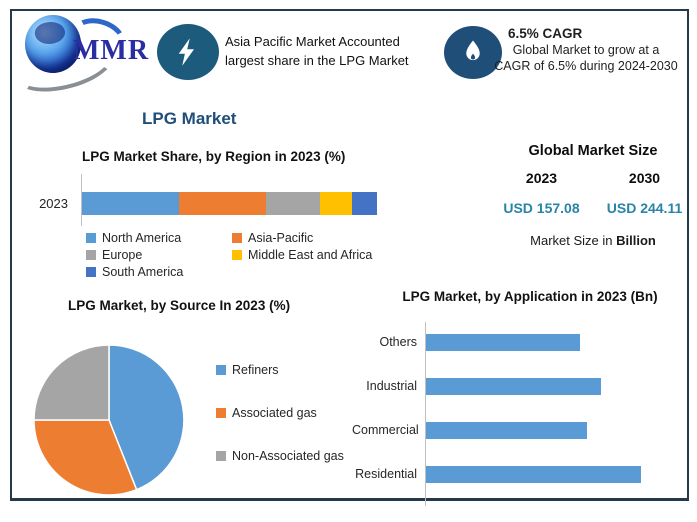 This screenshot has width=697, height=522. What do you see at coordinates (593, 178) in the screenshot?
I see `market-size-years: 2023 2030` at bounding box center [593, 178].